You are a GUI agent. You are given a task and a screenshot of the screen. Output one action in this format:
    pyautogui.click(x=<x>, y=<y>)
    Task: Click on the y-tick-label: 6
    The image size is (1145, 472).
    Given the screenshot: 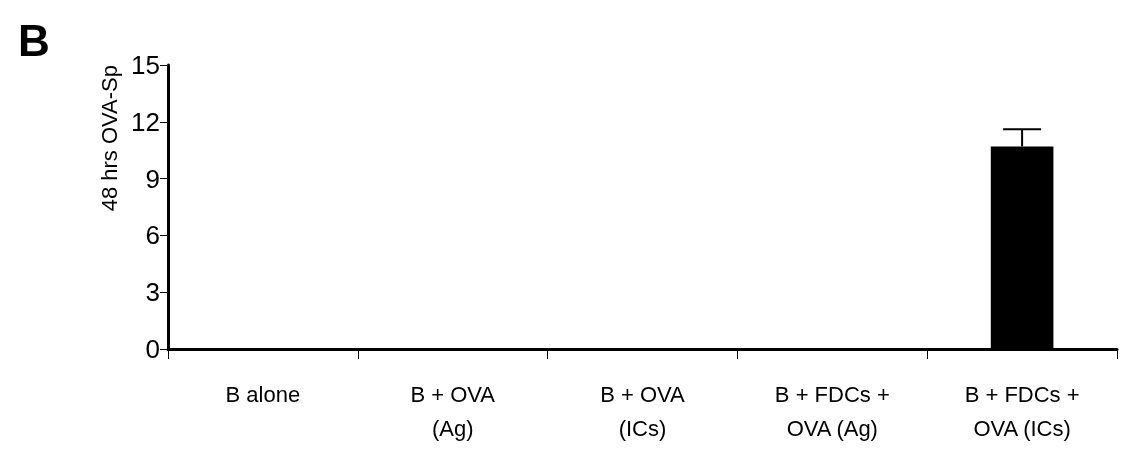 What is the action you would take?
    pyautogui.click(x=152, y=235)
    